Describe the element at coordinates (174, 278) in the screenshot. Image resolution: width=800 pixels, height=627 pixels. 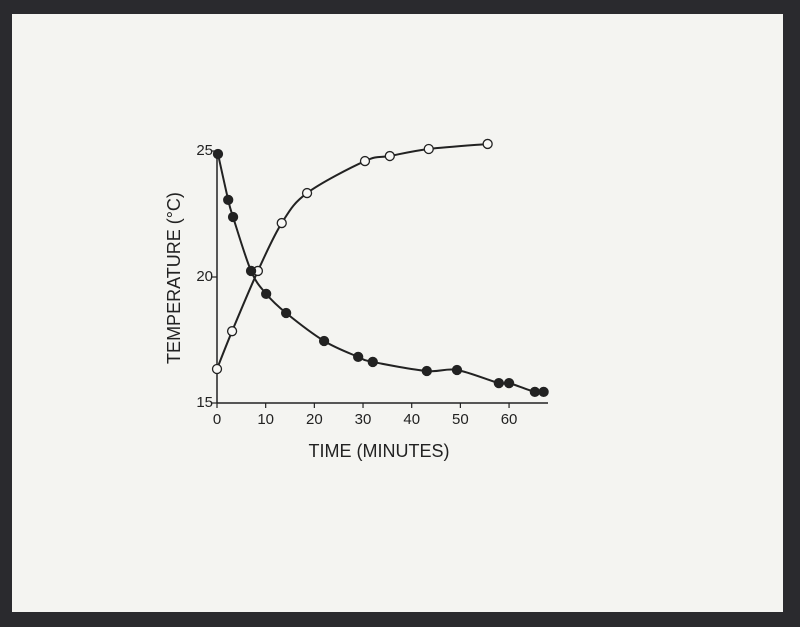
I see `y-axis-label: TEMPERATURE (°C)` at that location.